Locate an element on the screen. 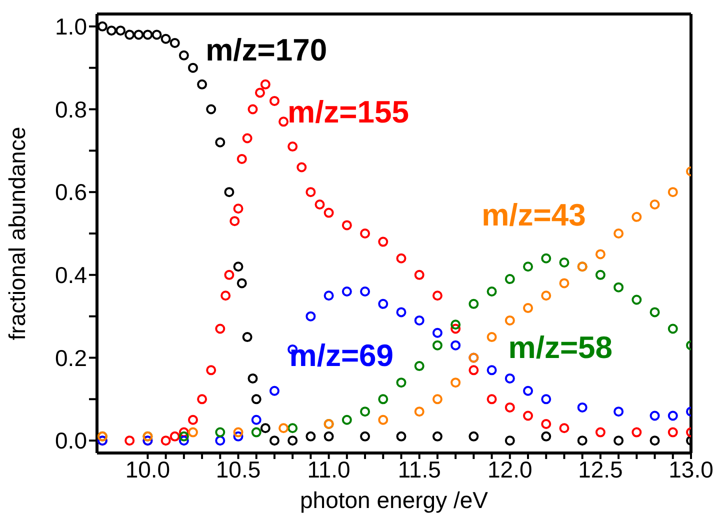 This screenshot has height=522, width=721. y-tick-label: 0.0 is located at coordinates (71, 441).